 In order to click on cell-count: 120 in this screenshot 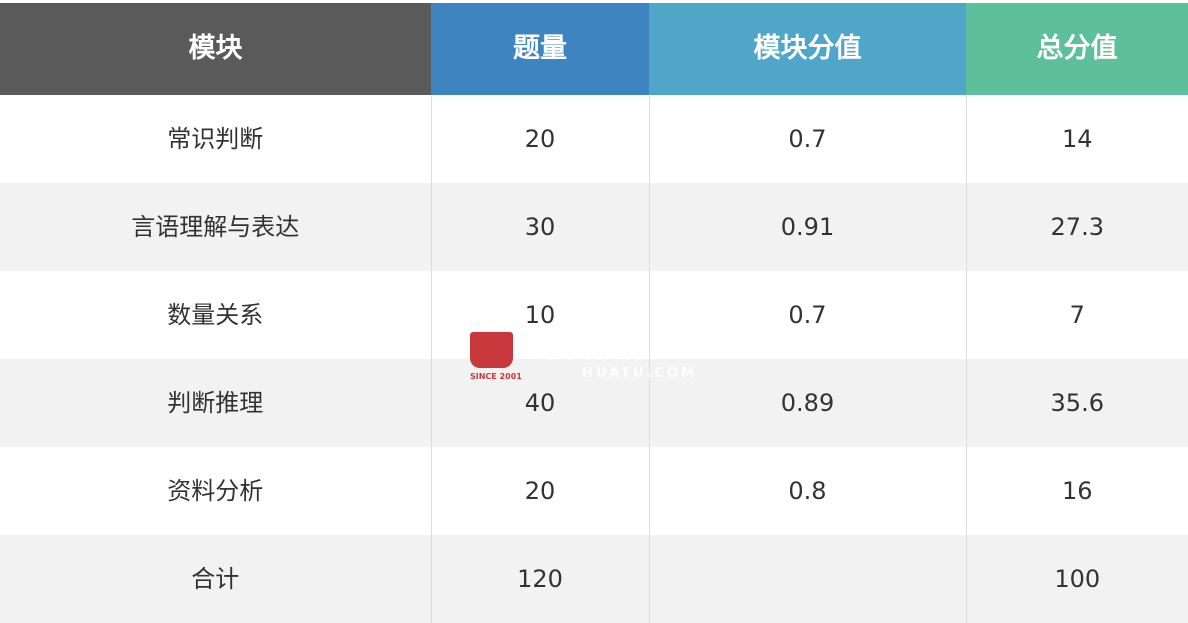, I will do `click(539, 579)`.